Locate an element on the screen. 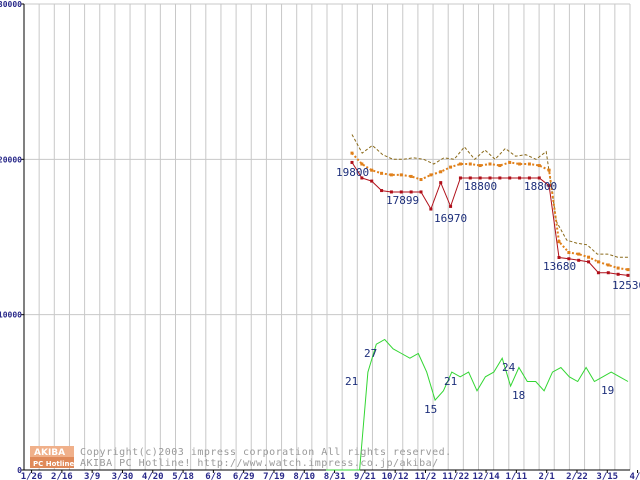 This screenshot has width=640, height=480. x-tick-label: 3/15 is located at coordinates (607, 476).